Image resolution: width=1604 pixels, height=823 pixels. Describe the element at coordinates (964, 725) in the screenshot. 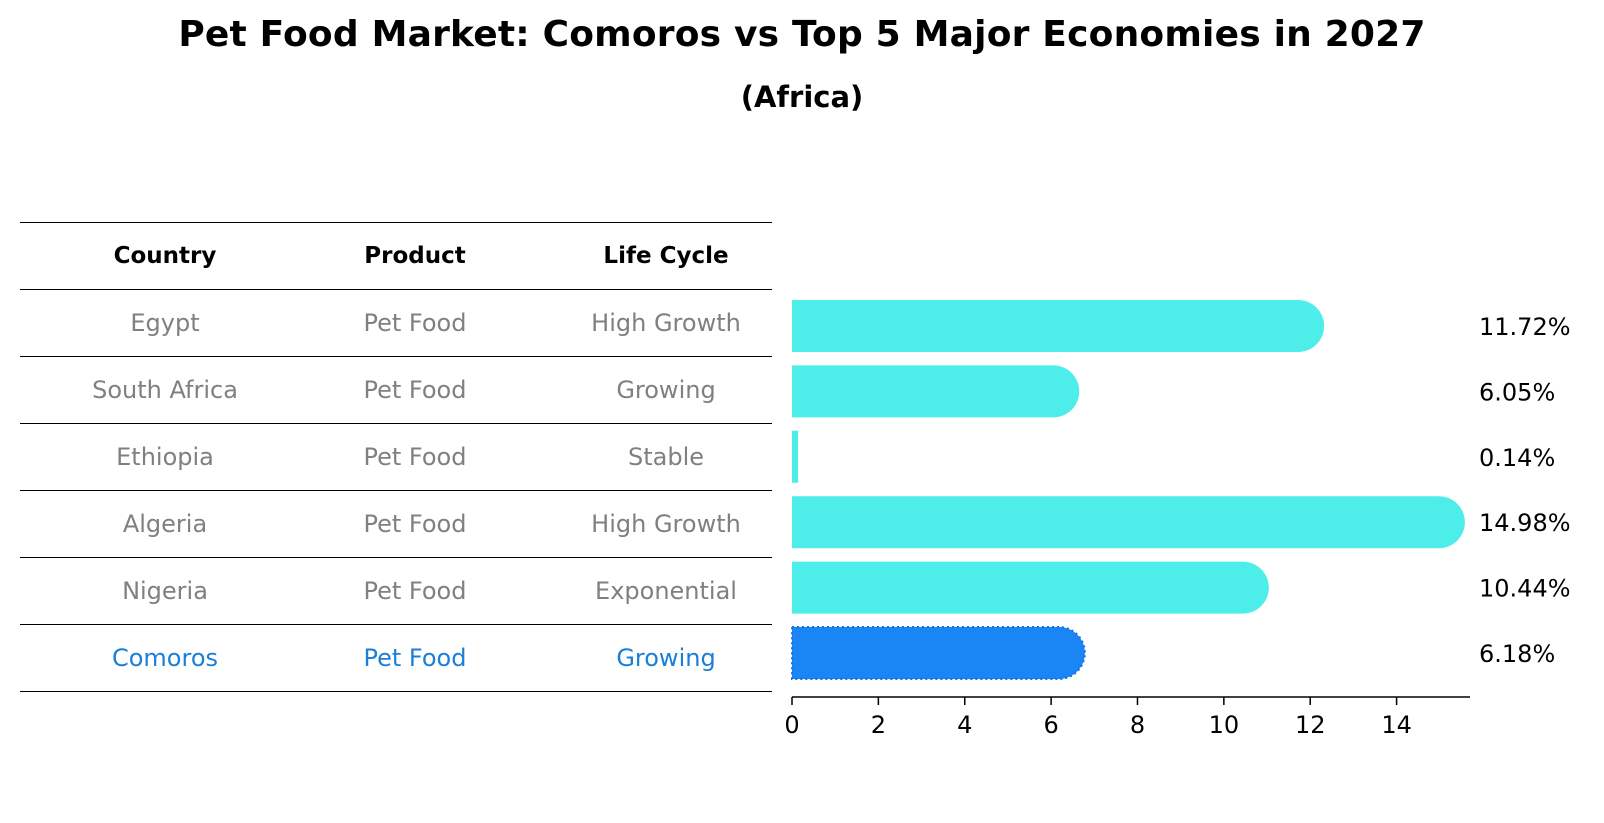

I see `x-tick-label: 4` at that location.